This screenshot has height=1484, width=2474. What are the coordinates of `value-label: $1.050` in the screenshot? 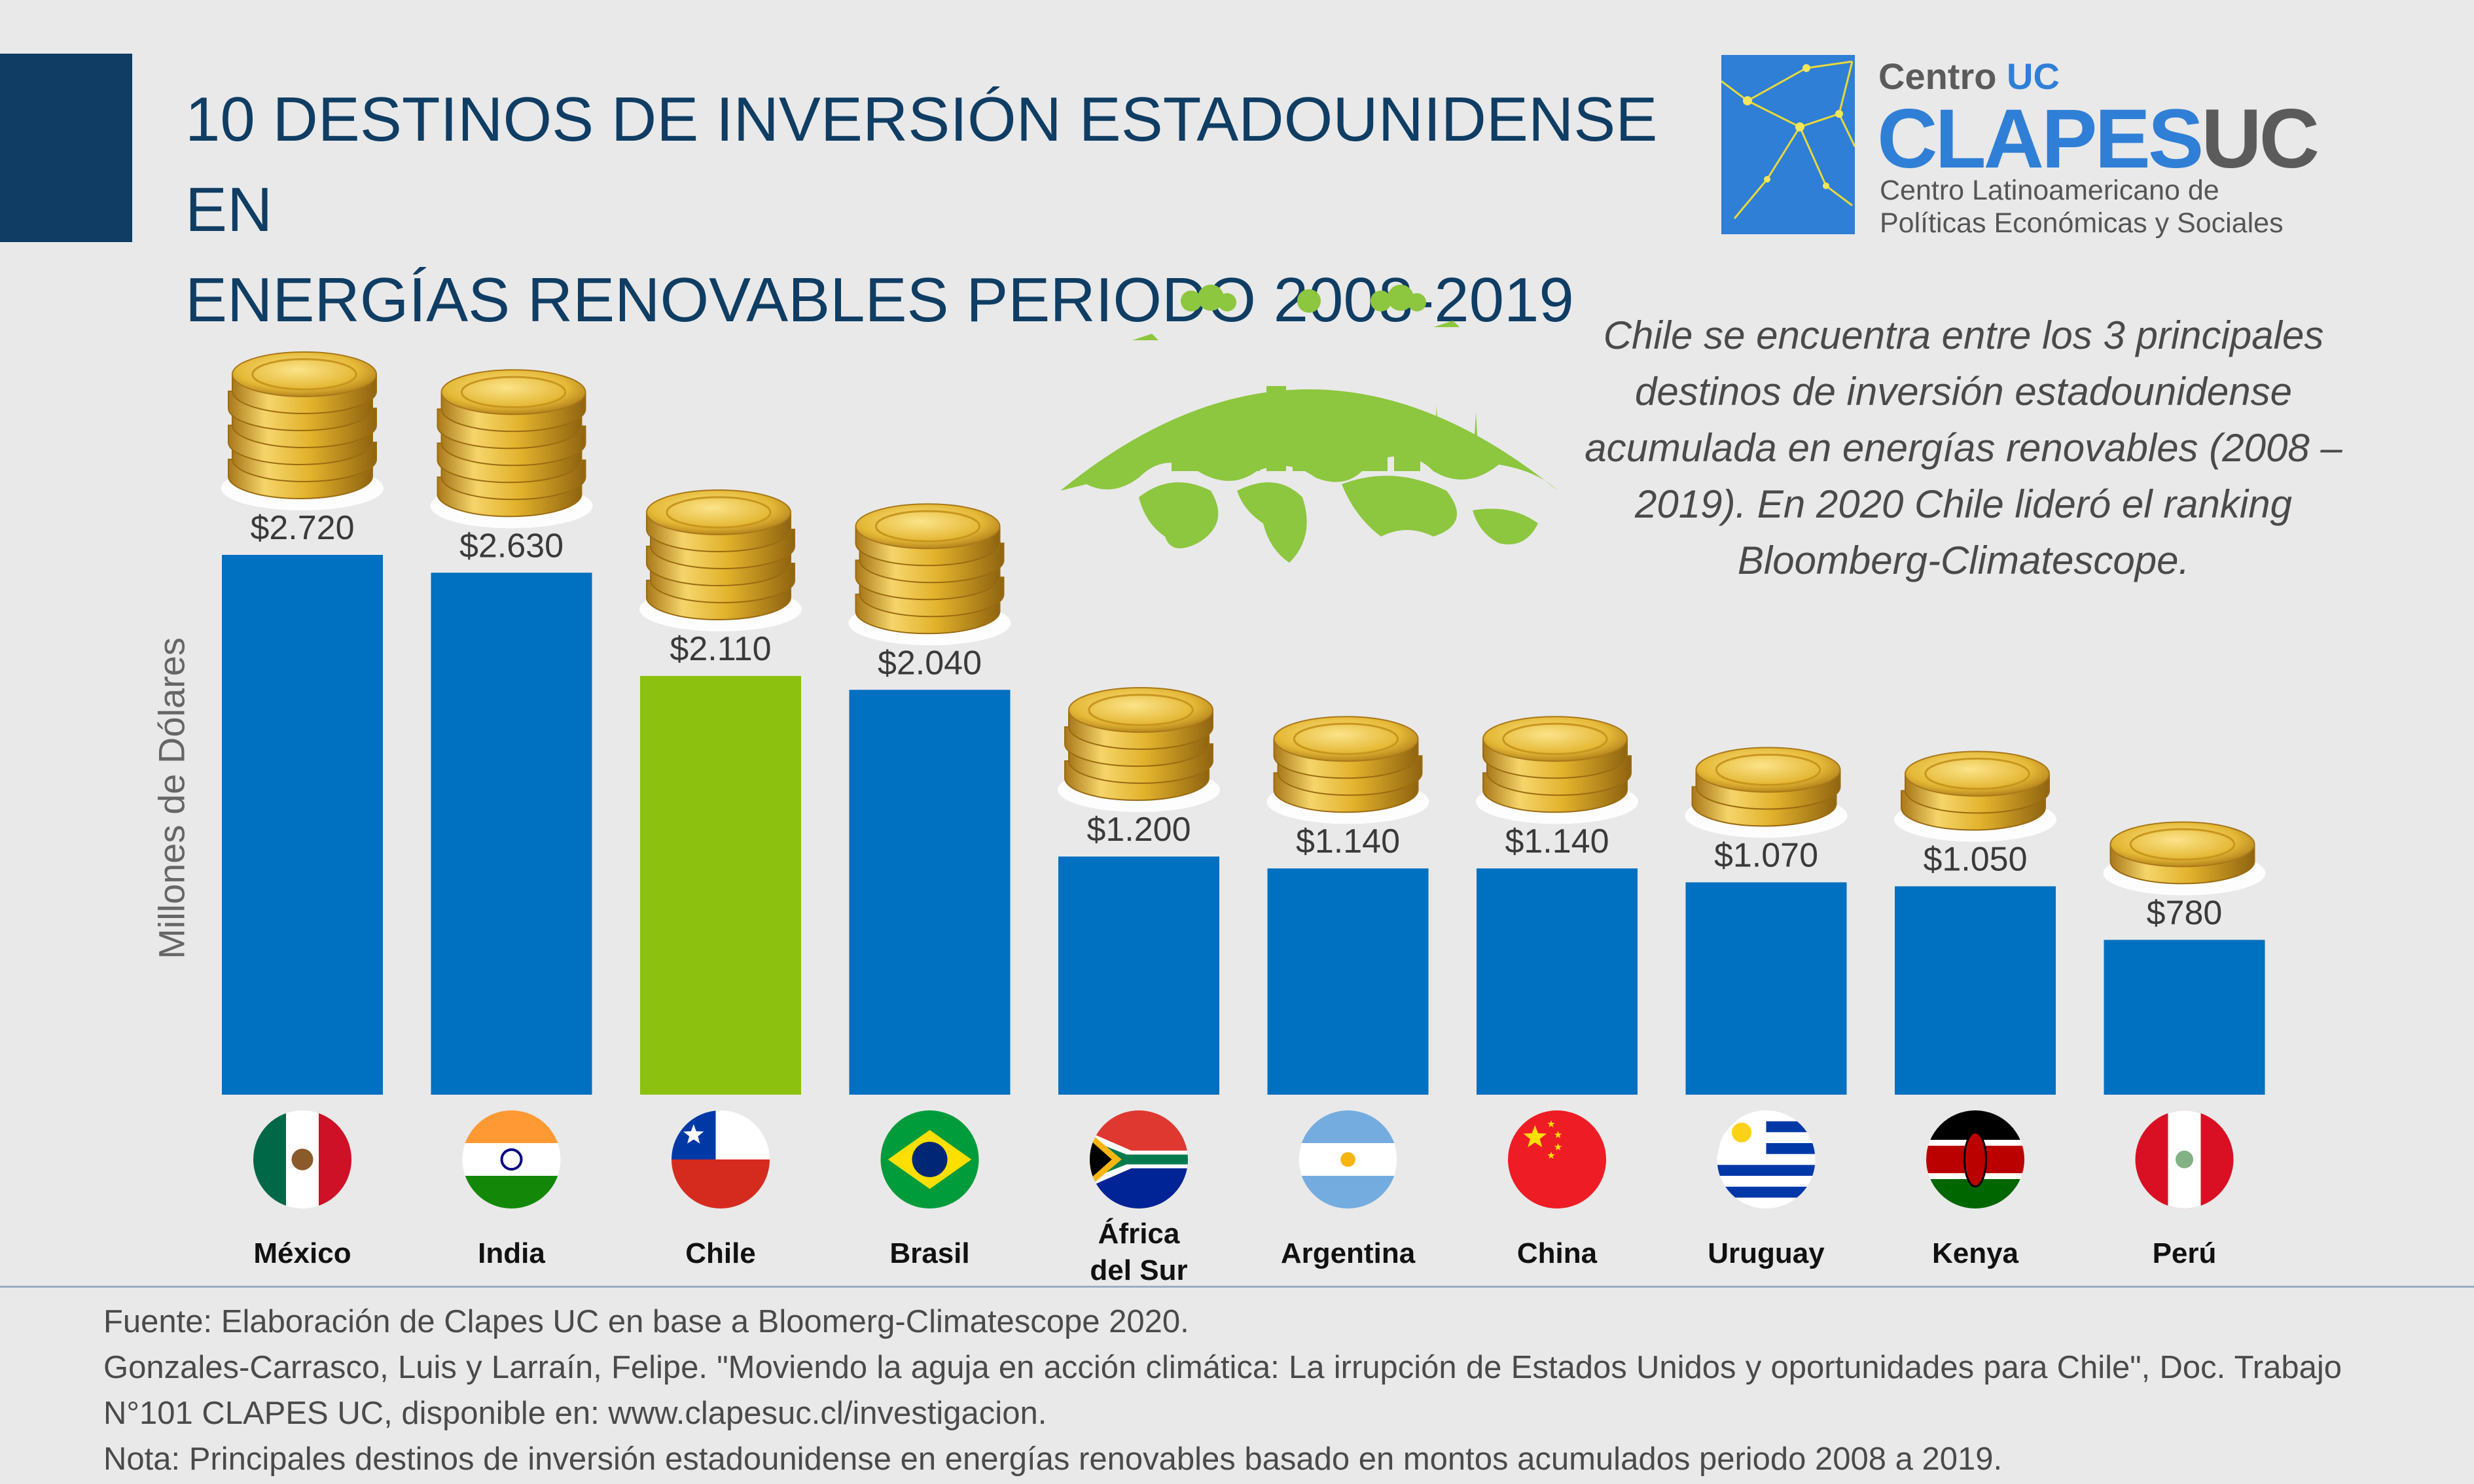 It's located at (1975, 860).